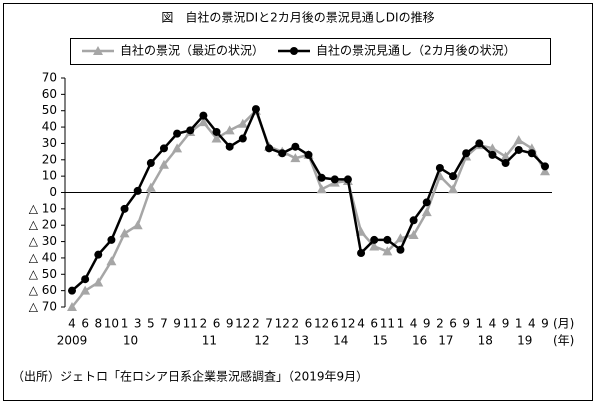  I want to click on legend-box, so click(310, 51).